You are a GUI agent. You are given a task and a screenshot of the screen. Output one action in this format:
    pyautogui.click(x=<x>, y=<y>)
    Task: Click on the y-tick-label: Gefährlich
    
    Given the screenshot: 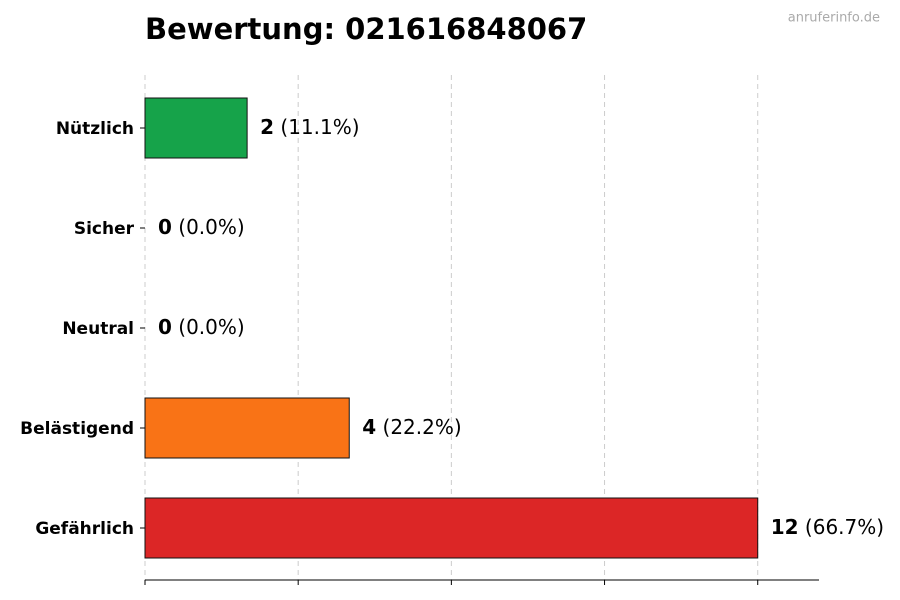 What is the action you would take?
    pyautogui.click(x=84, y=529)
    